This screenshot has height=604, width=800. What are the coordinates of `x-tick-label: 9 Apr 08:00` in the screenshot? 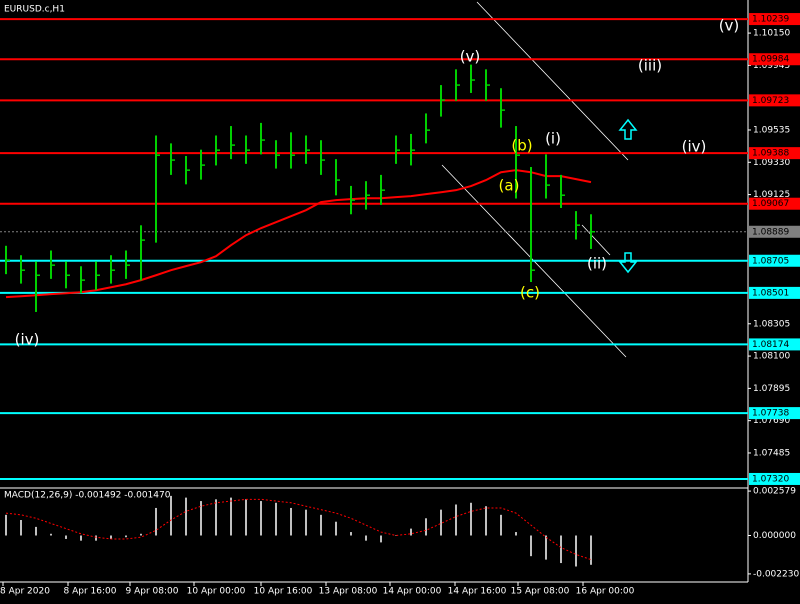 It's located at (152, 592).